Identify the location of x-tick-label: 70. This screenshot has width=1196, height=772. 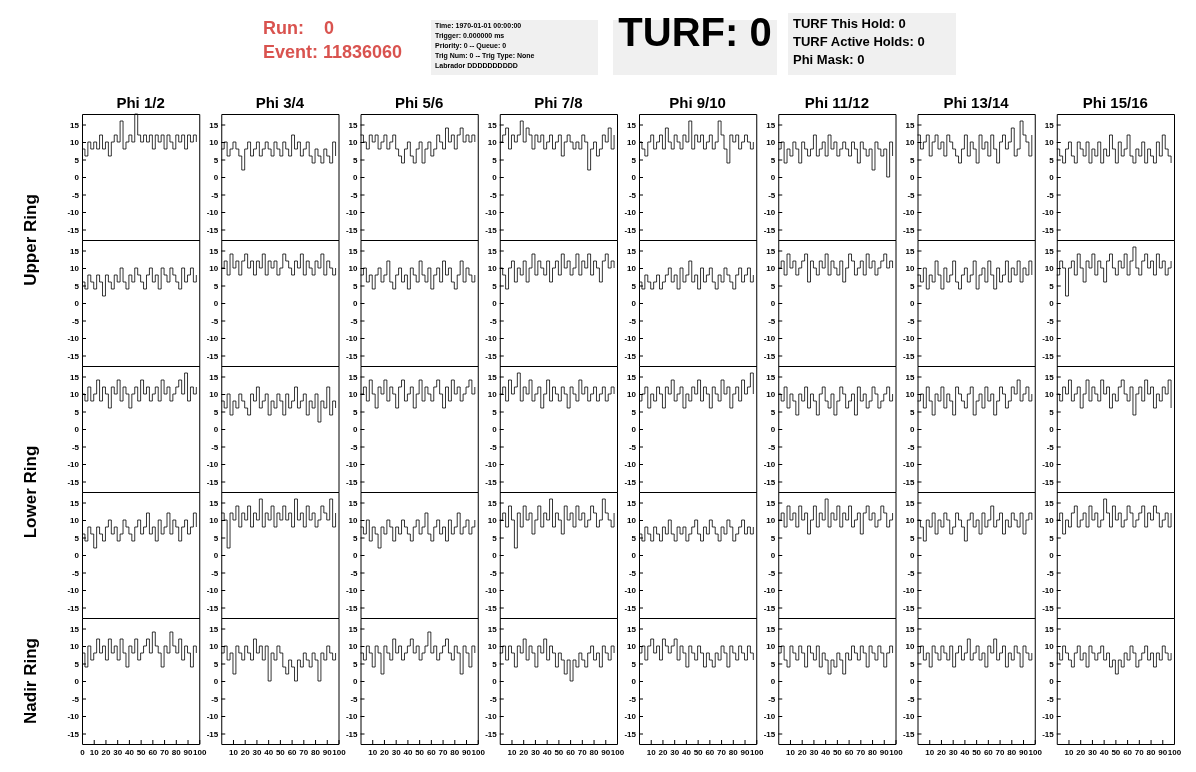
(443, 752).